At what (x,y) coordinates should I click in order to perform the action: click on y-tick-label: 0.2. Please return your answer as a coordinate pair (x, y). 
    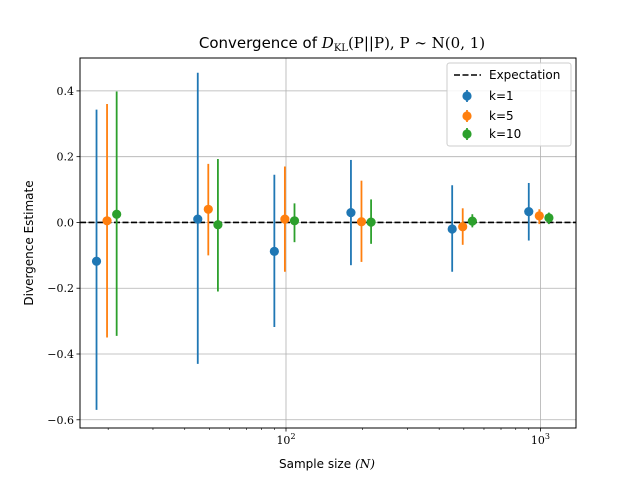
    Looking at the image, I should click on (66, 157).